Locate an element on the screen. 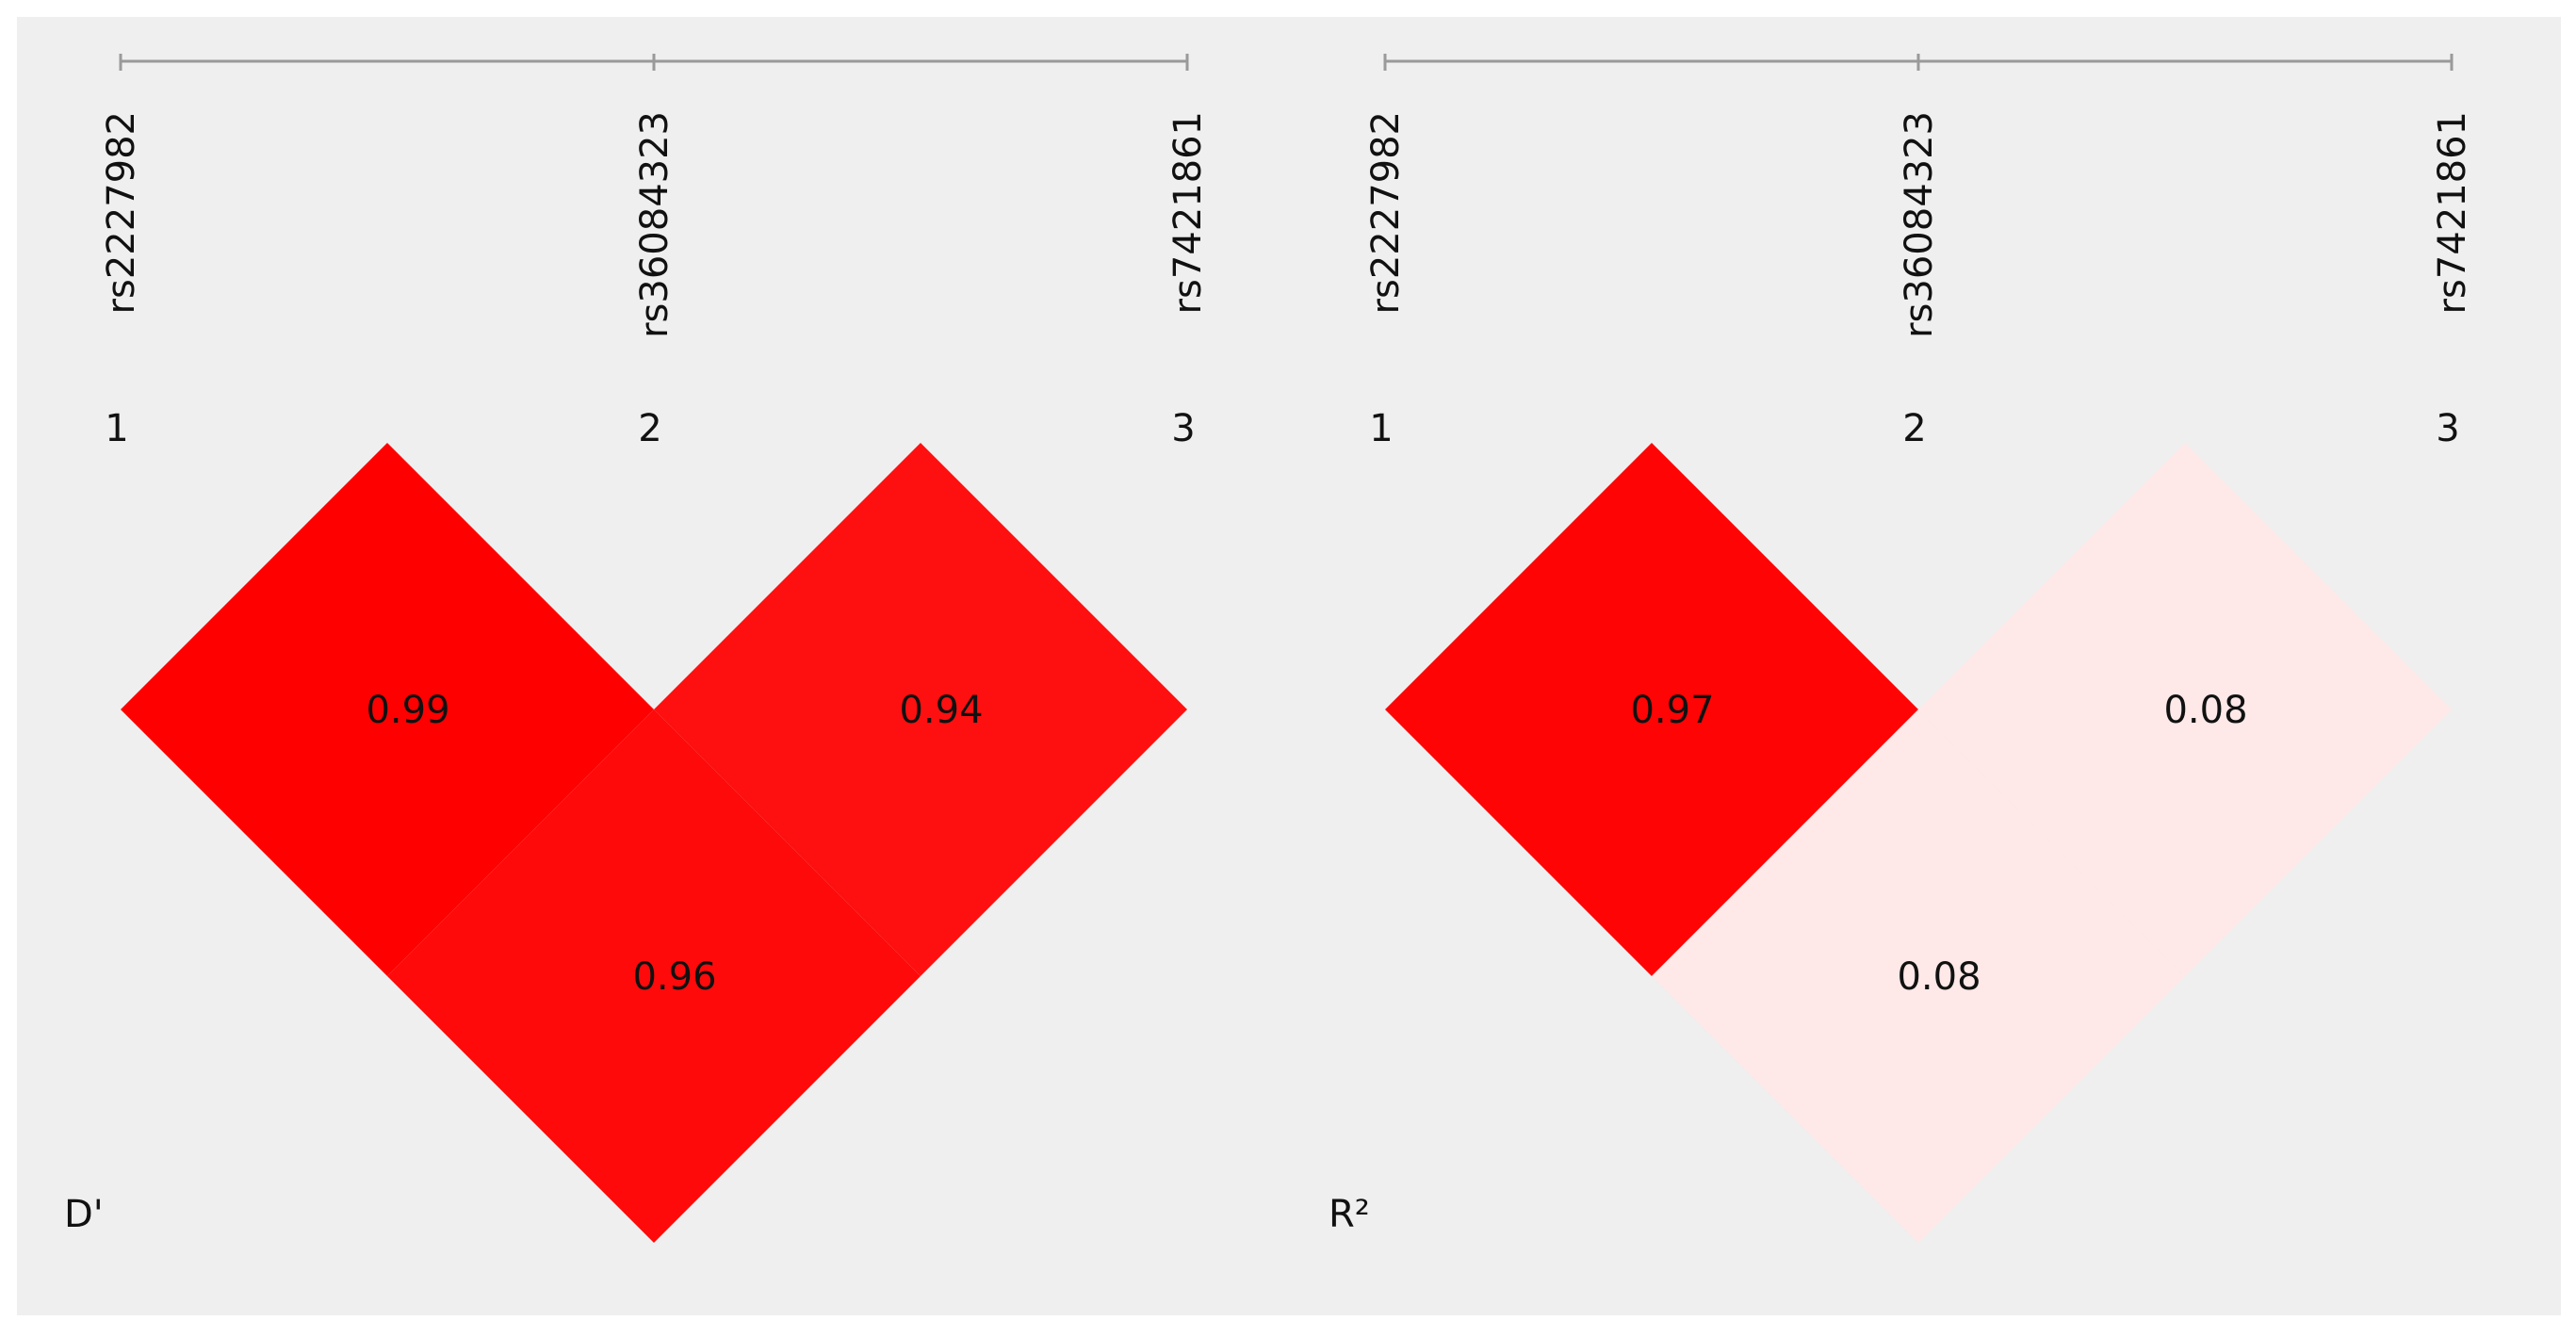 The width and height of the screenshot is (2576, 1337). ld-value-label: 0.99 is located at coordinates (407, 710).